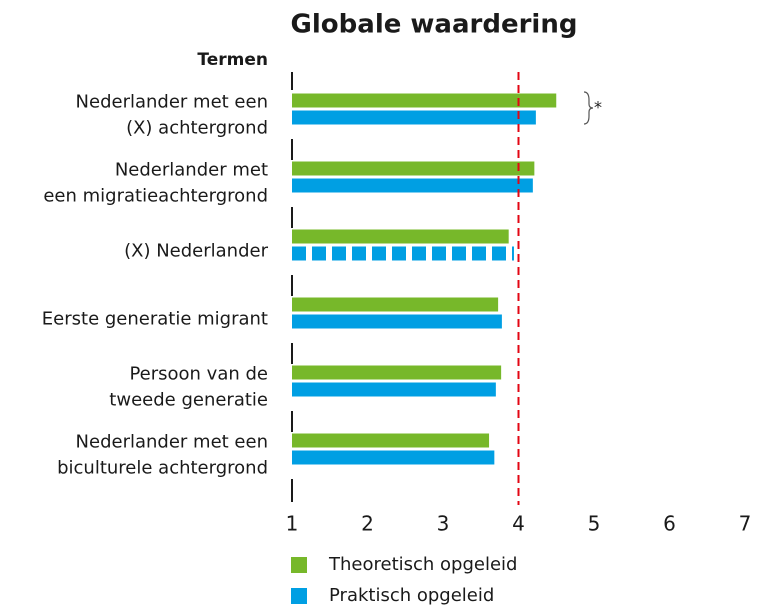 The height and width of the screenshot is (606, 757). Describe the element at coordinates (292, 524) in the screenshot. I see `x-tick-label: 1` at that location.